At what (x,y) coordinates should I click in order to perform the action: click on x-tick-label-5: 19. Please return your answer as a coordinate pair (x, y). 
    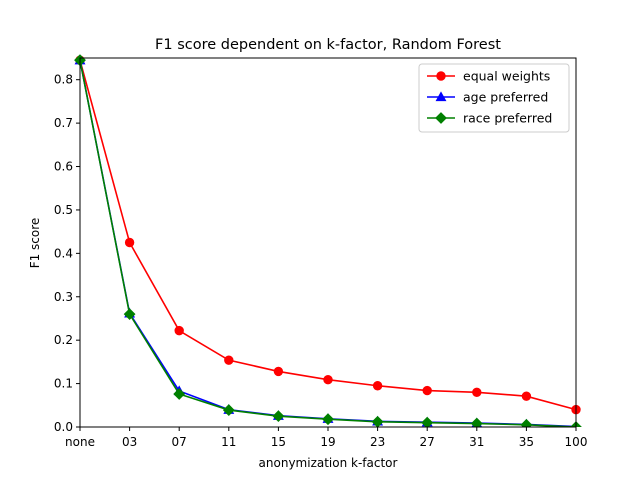
    Looking at the image, I should click on (327, 442).